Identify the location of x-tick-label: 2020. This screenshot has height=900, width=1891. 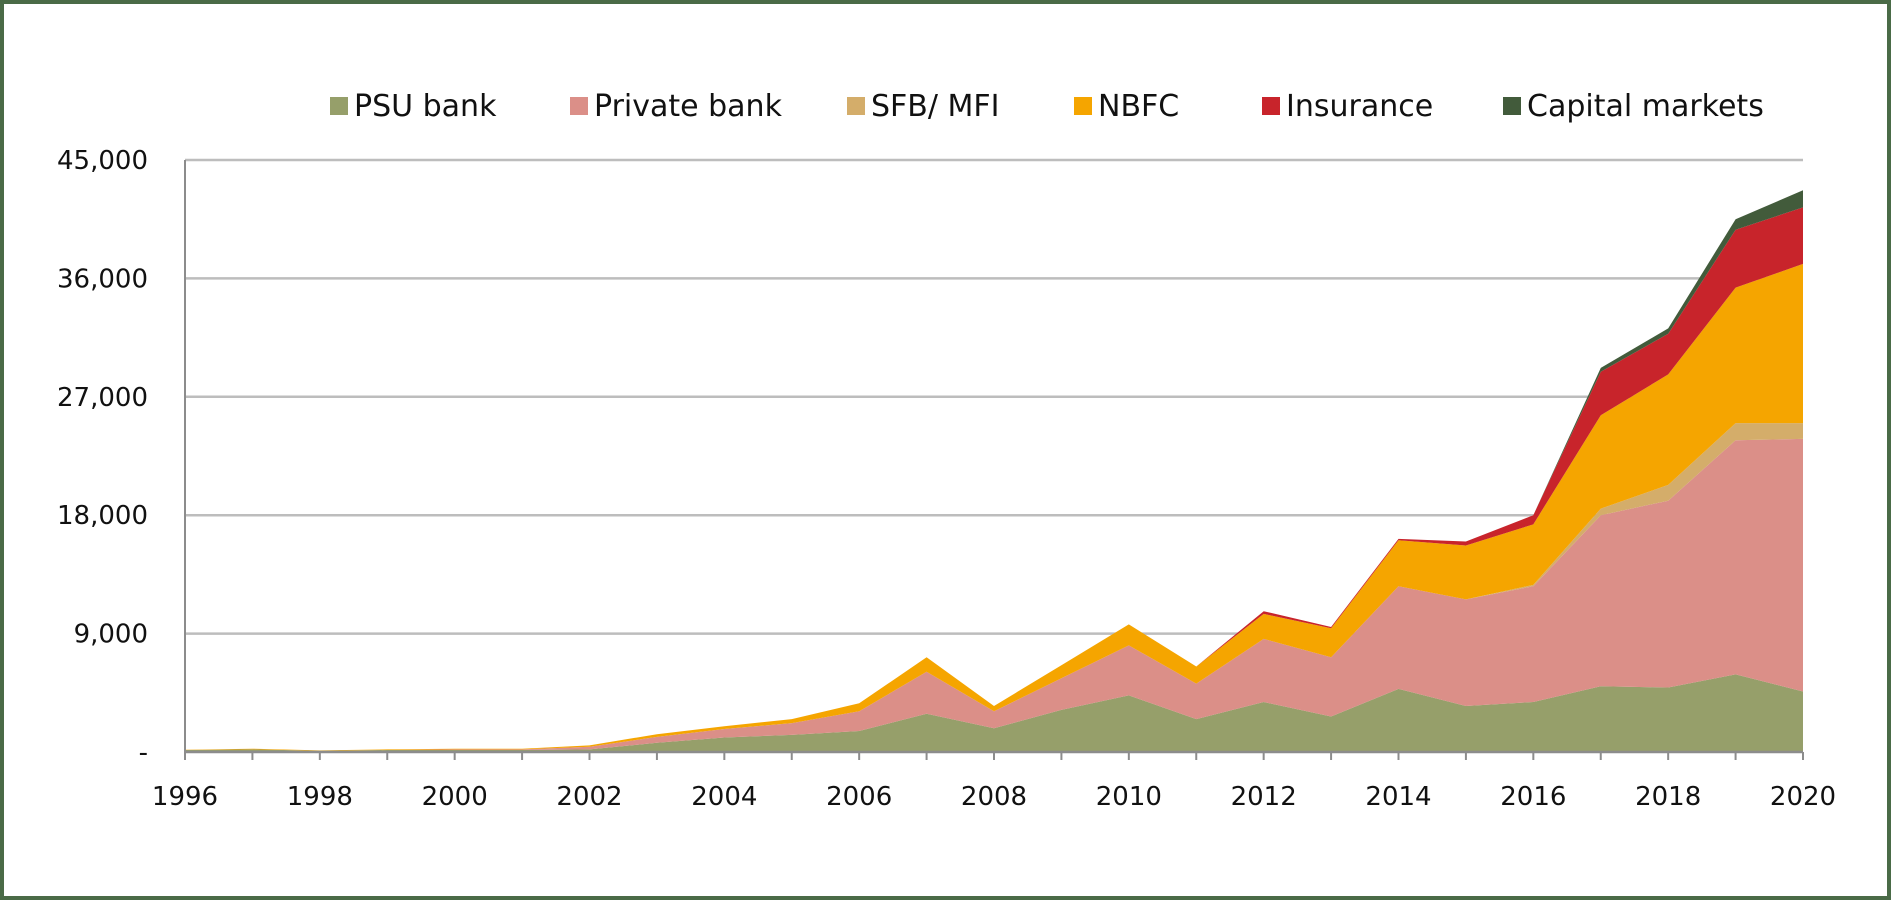
(1803, 797).